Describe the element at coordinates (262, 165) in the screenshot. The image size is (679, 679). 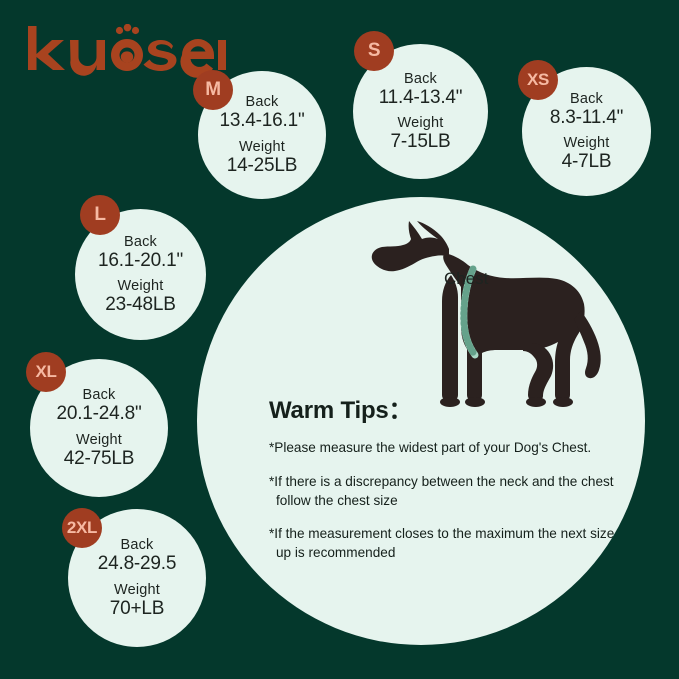
I see `weight-value: 14-25LB` at that location.